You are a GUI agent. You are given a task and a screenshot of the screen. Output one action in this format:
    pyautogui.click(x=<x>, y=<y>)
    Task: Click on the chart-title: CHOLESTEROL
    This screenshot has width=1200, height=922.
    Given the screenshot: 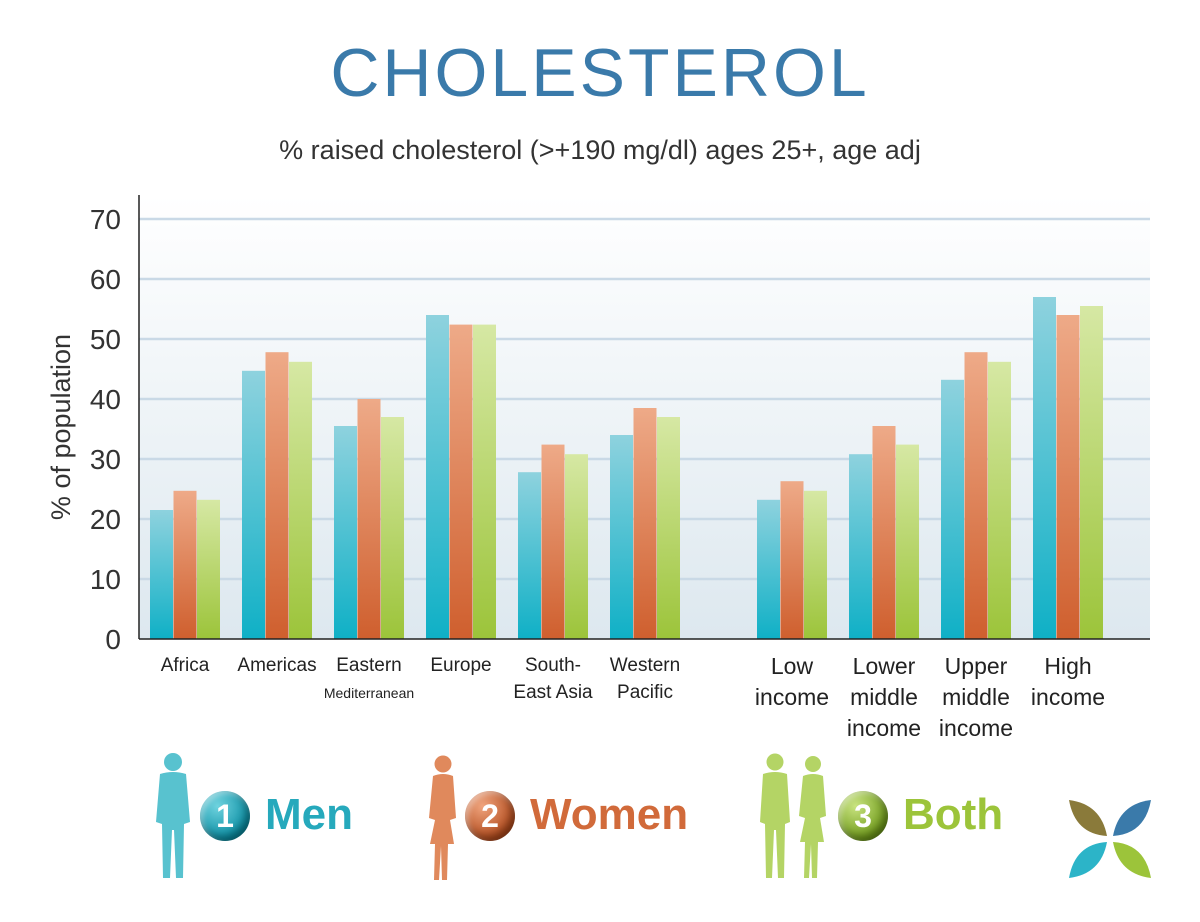 What is the action you would take?
    pyautogui.click(x=600, y=73)
    